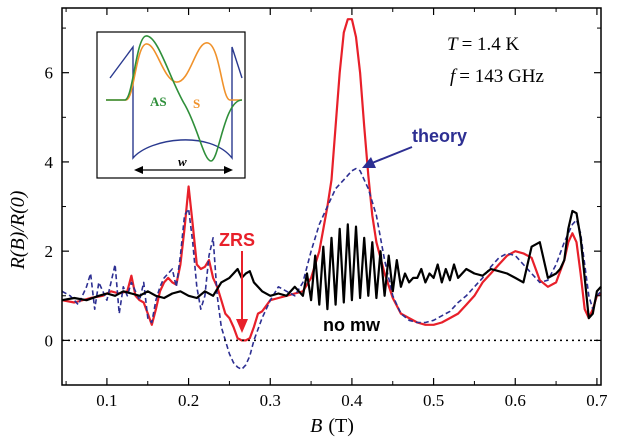  Describe the element at coordinates (433, 400) in the screenshot. I see `x-tick-label: 0.5` at that location.